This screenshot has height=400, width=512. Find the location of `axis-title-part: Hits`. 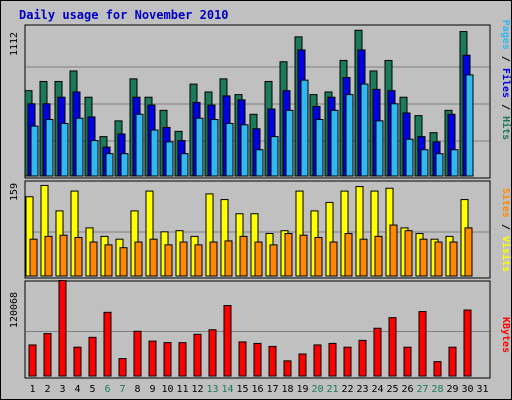

axis-title-part: Hits is located at coordinates (506, 128).